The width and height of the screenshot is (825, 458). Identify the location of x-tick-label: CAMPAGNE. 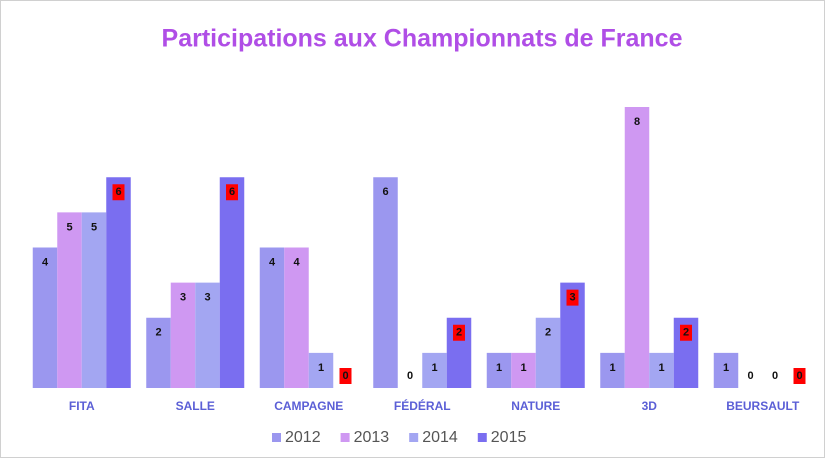
(308, 406).